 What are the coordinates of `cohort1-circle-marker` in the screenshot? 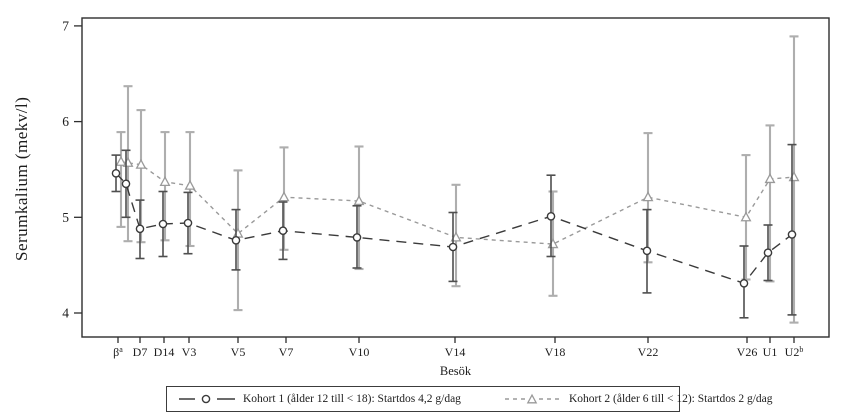 It's located at (206, 399).